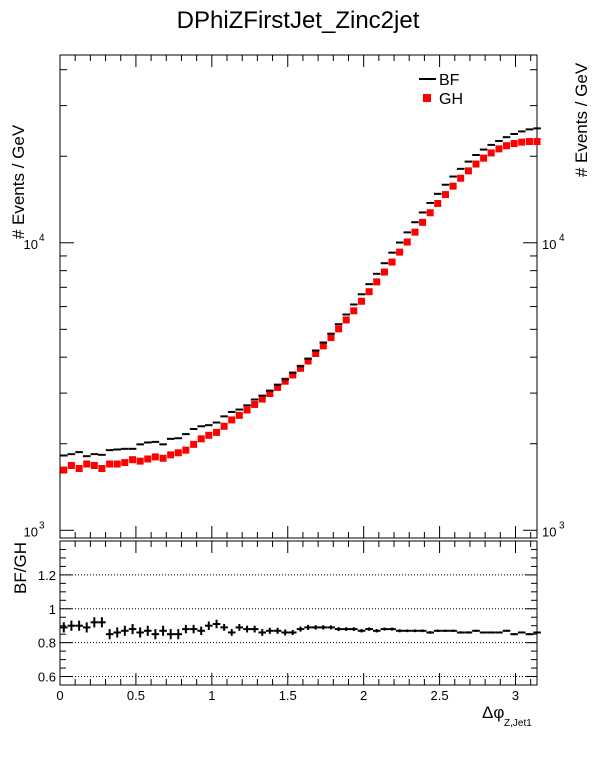 The width and height of the screenshot is (596, 772). I want to click on y-tick-label-left: 10 3, so click(34, 529).